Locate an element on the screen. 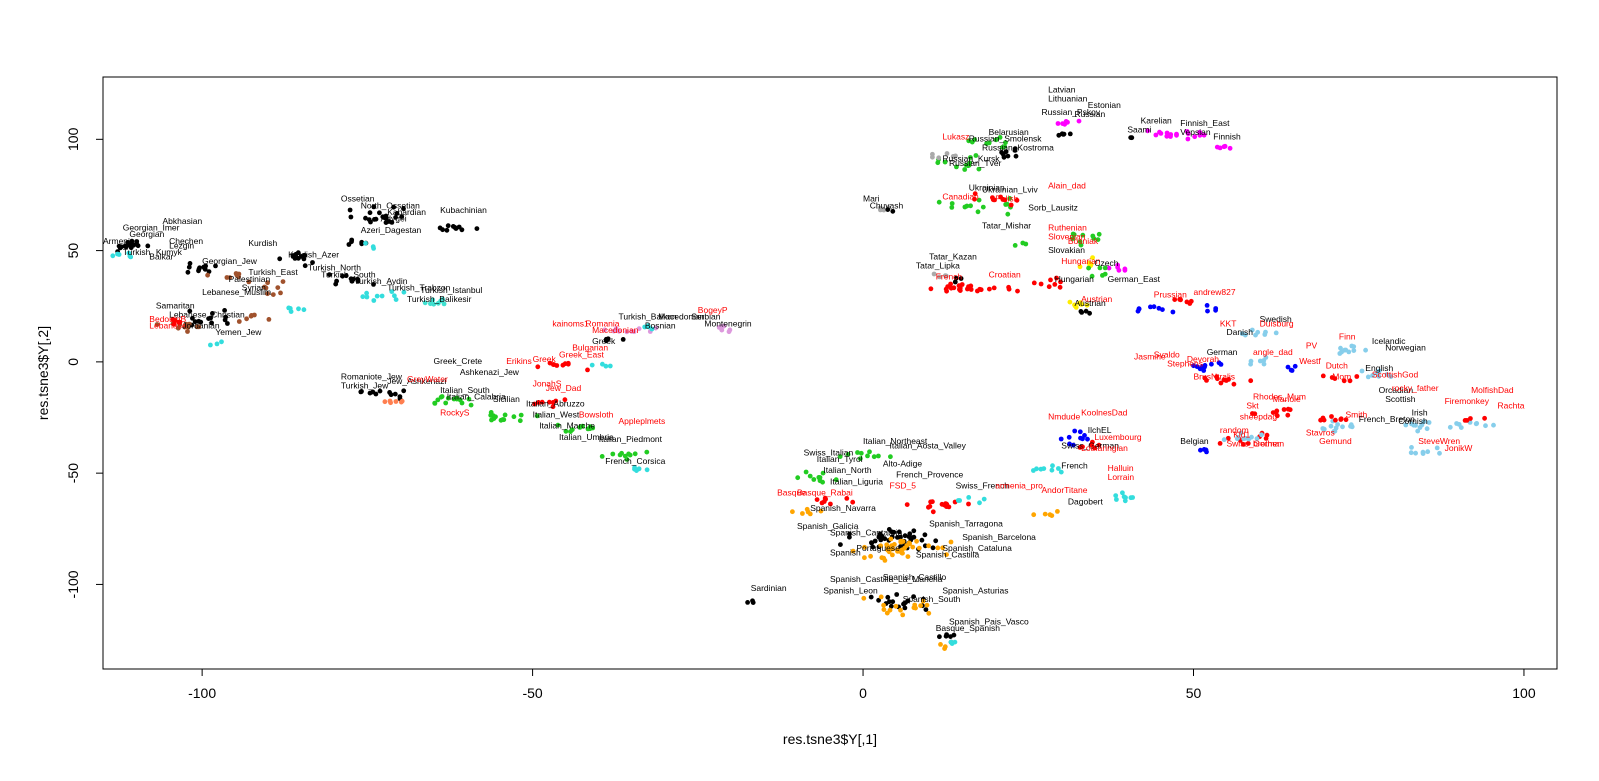 The image size is (1599, 781). point-label: Spanish_Navarra is located at coordinates (843, 508).